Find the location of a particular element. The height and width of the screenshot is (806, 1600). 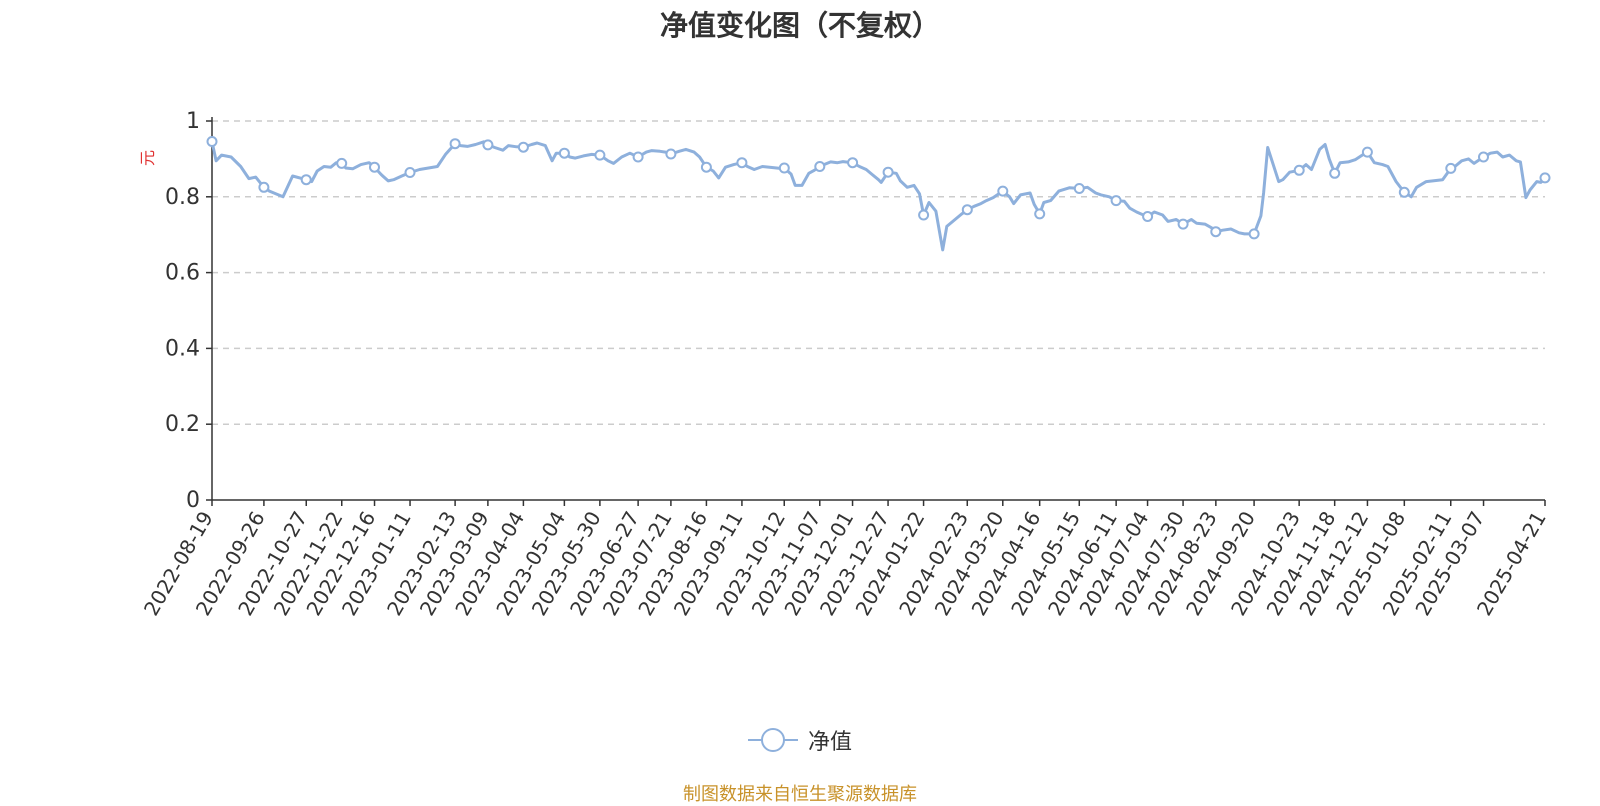

series-net-value is located at coordinates (878, 194).